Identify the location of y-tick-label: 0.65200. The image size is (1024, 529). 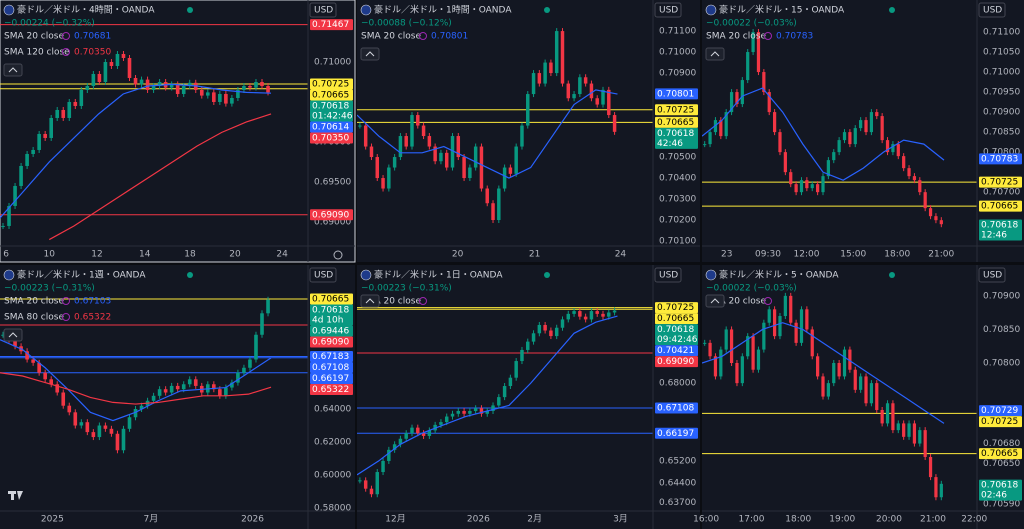
(677, 461).